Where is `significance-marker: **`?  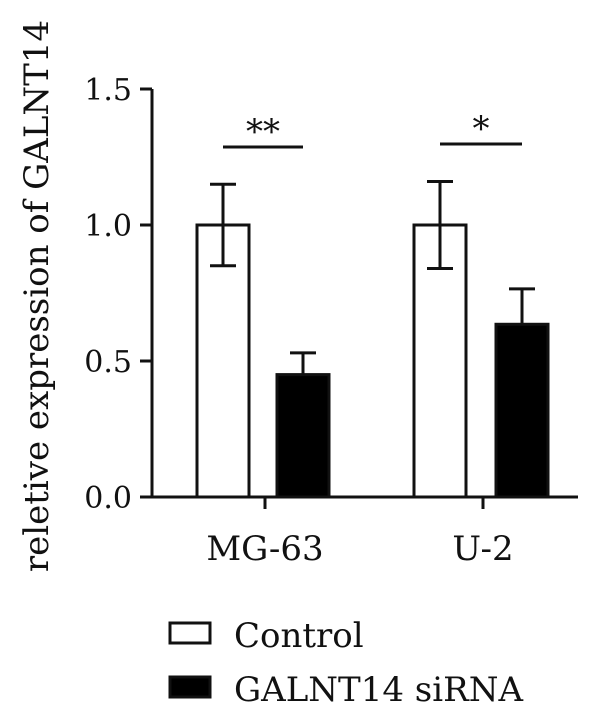 significance-marker: ** is located at coordinates (263, 132).